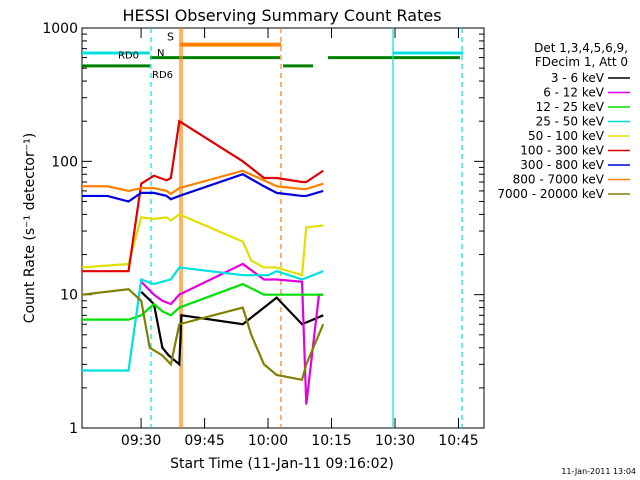 This screenshot has width=640, height=480. Describe the element at coordinates (331, 441) in the screenshot. I see `x-tick-label: 10:15` at that location.